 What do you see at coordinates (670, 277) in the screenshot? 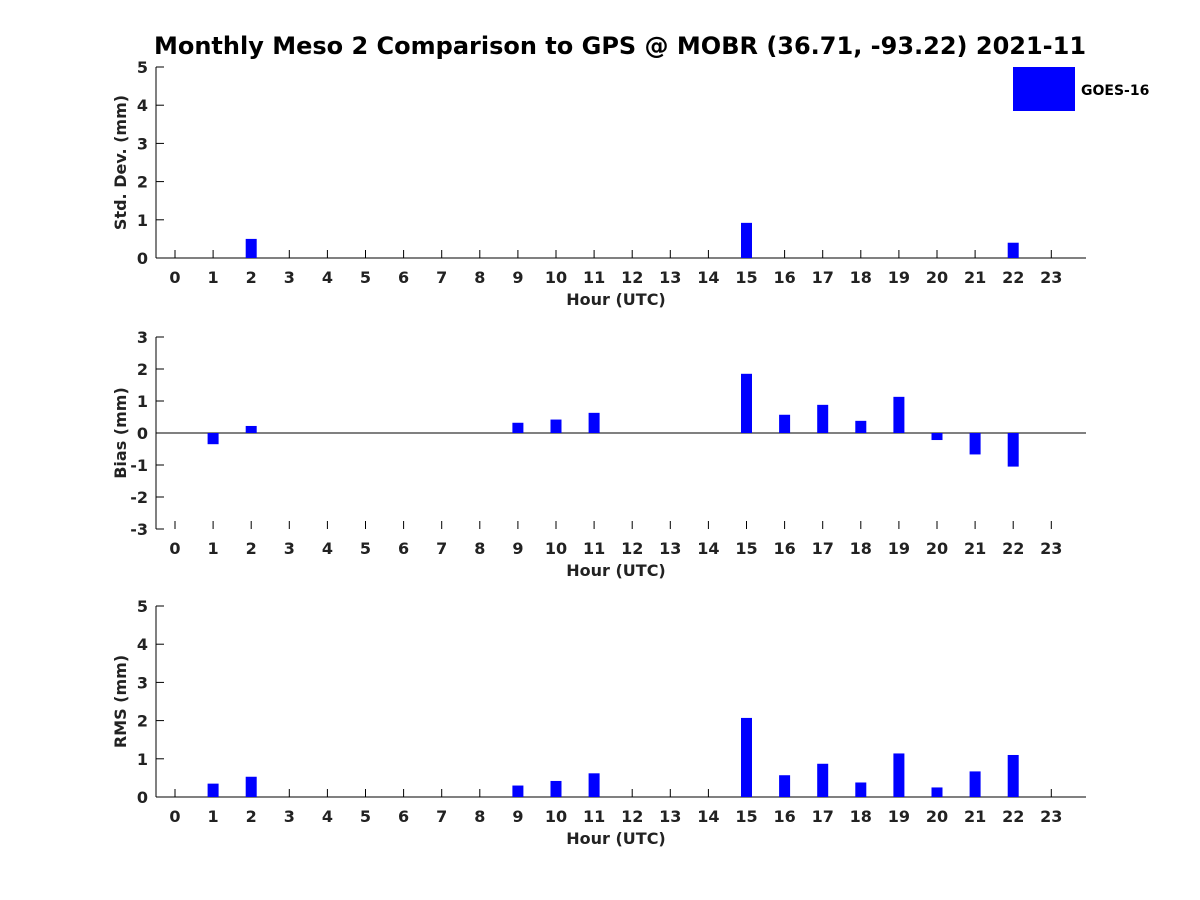
I see `x-tick-label: 13` at bounding box center [670, 277].